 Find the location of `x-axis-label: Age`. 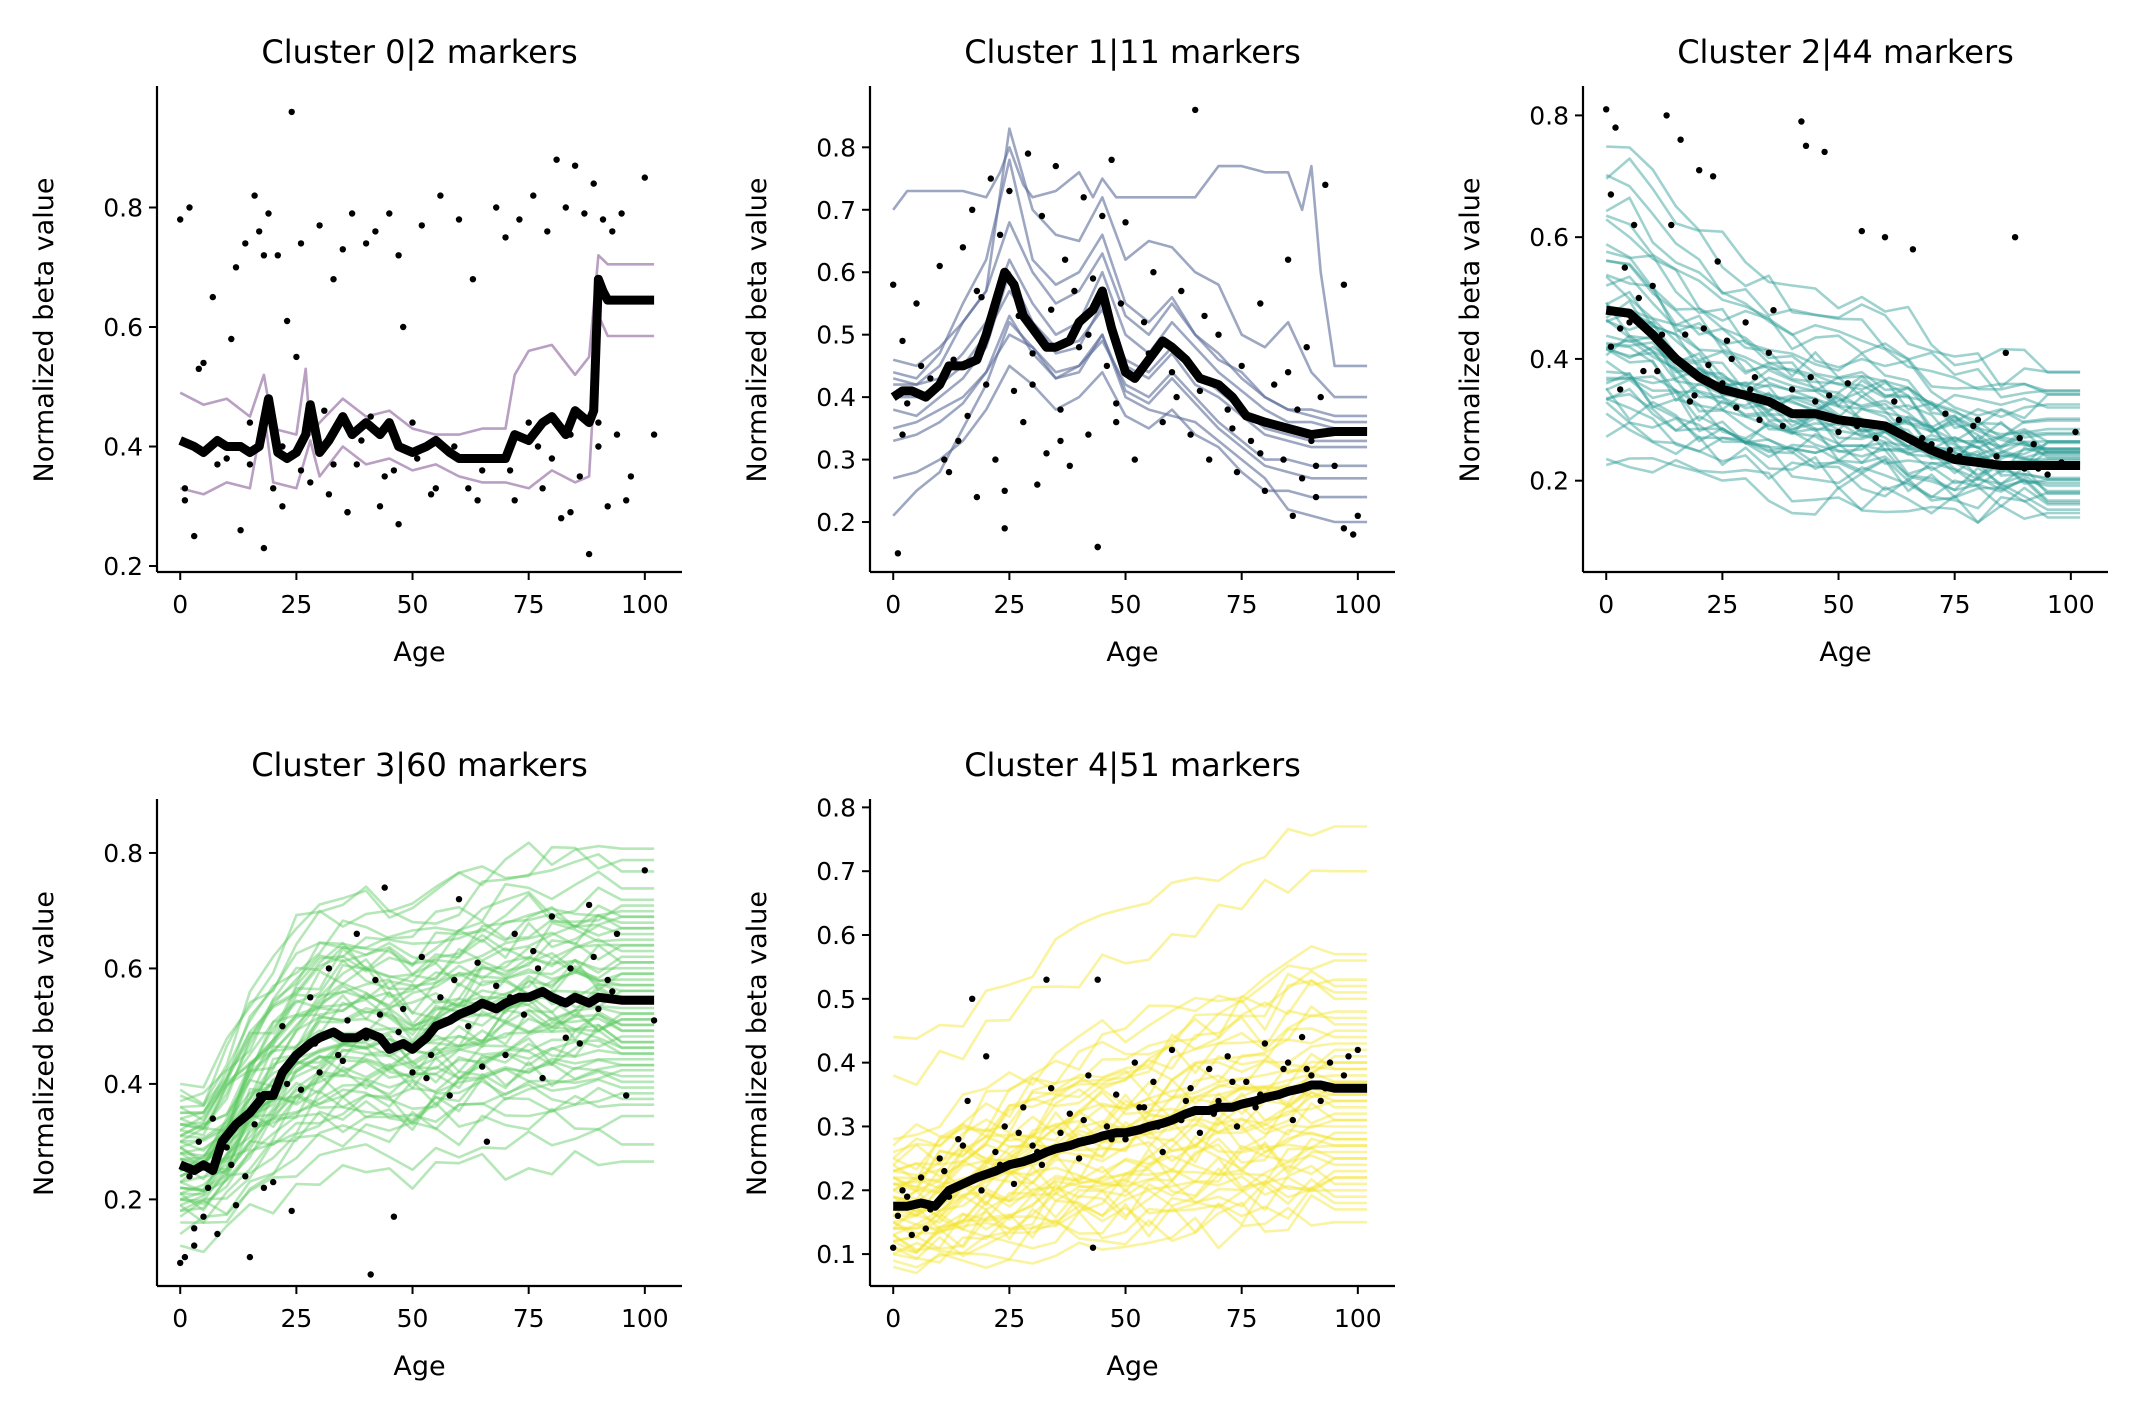

x-axis-label: Age is located at coordinates (1132, 1366).